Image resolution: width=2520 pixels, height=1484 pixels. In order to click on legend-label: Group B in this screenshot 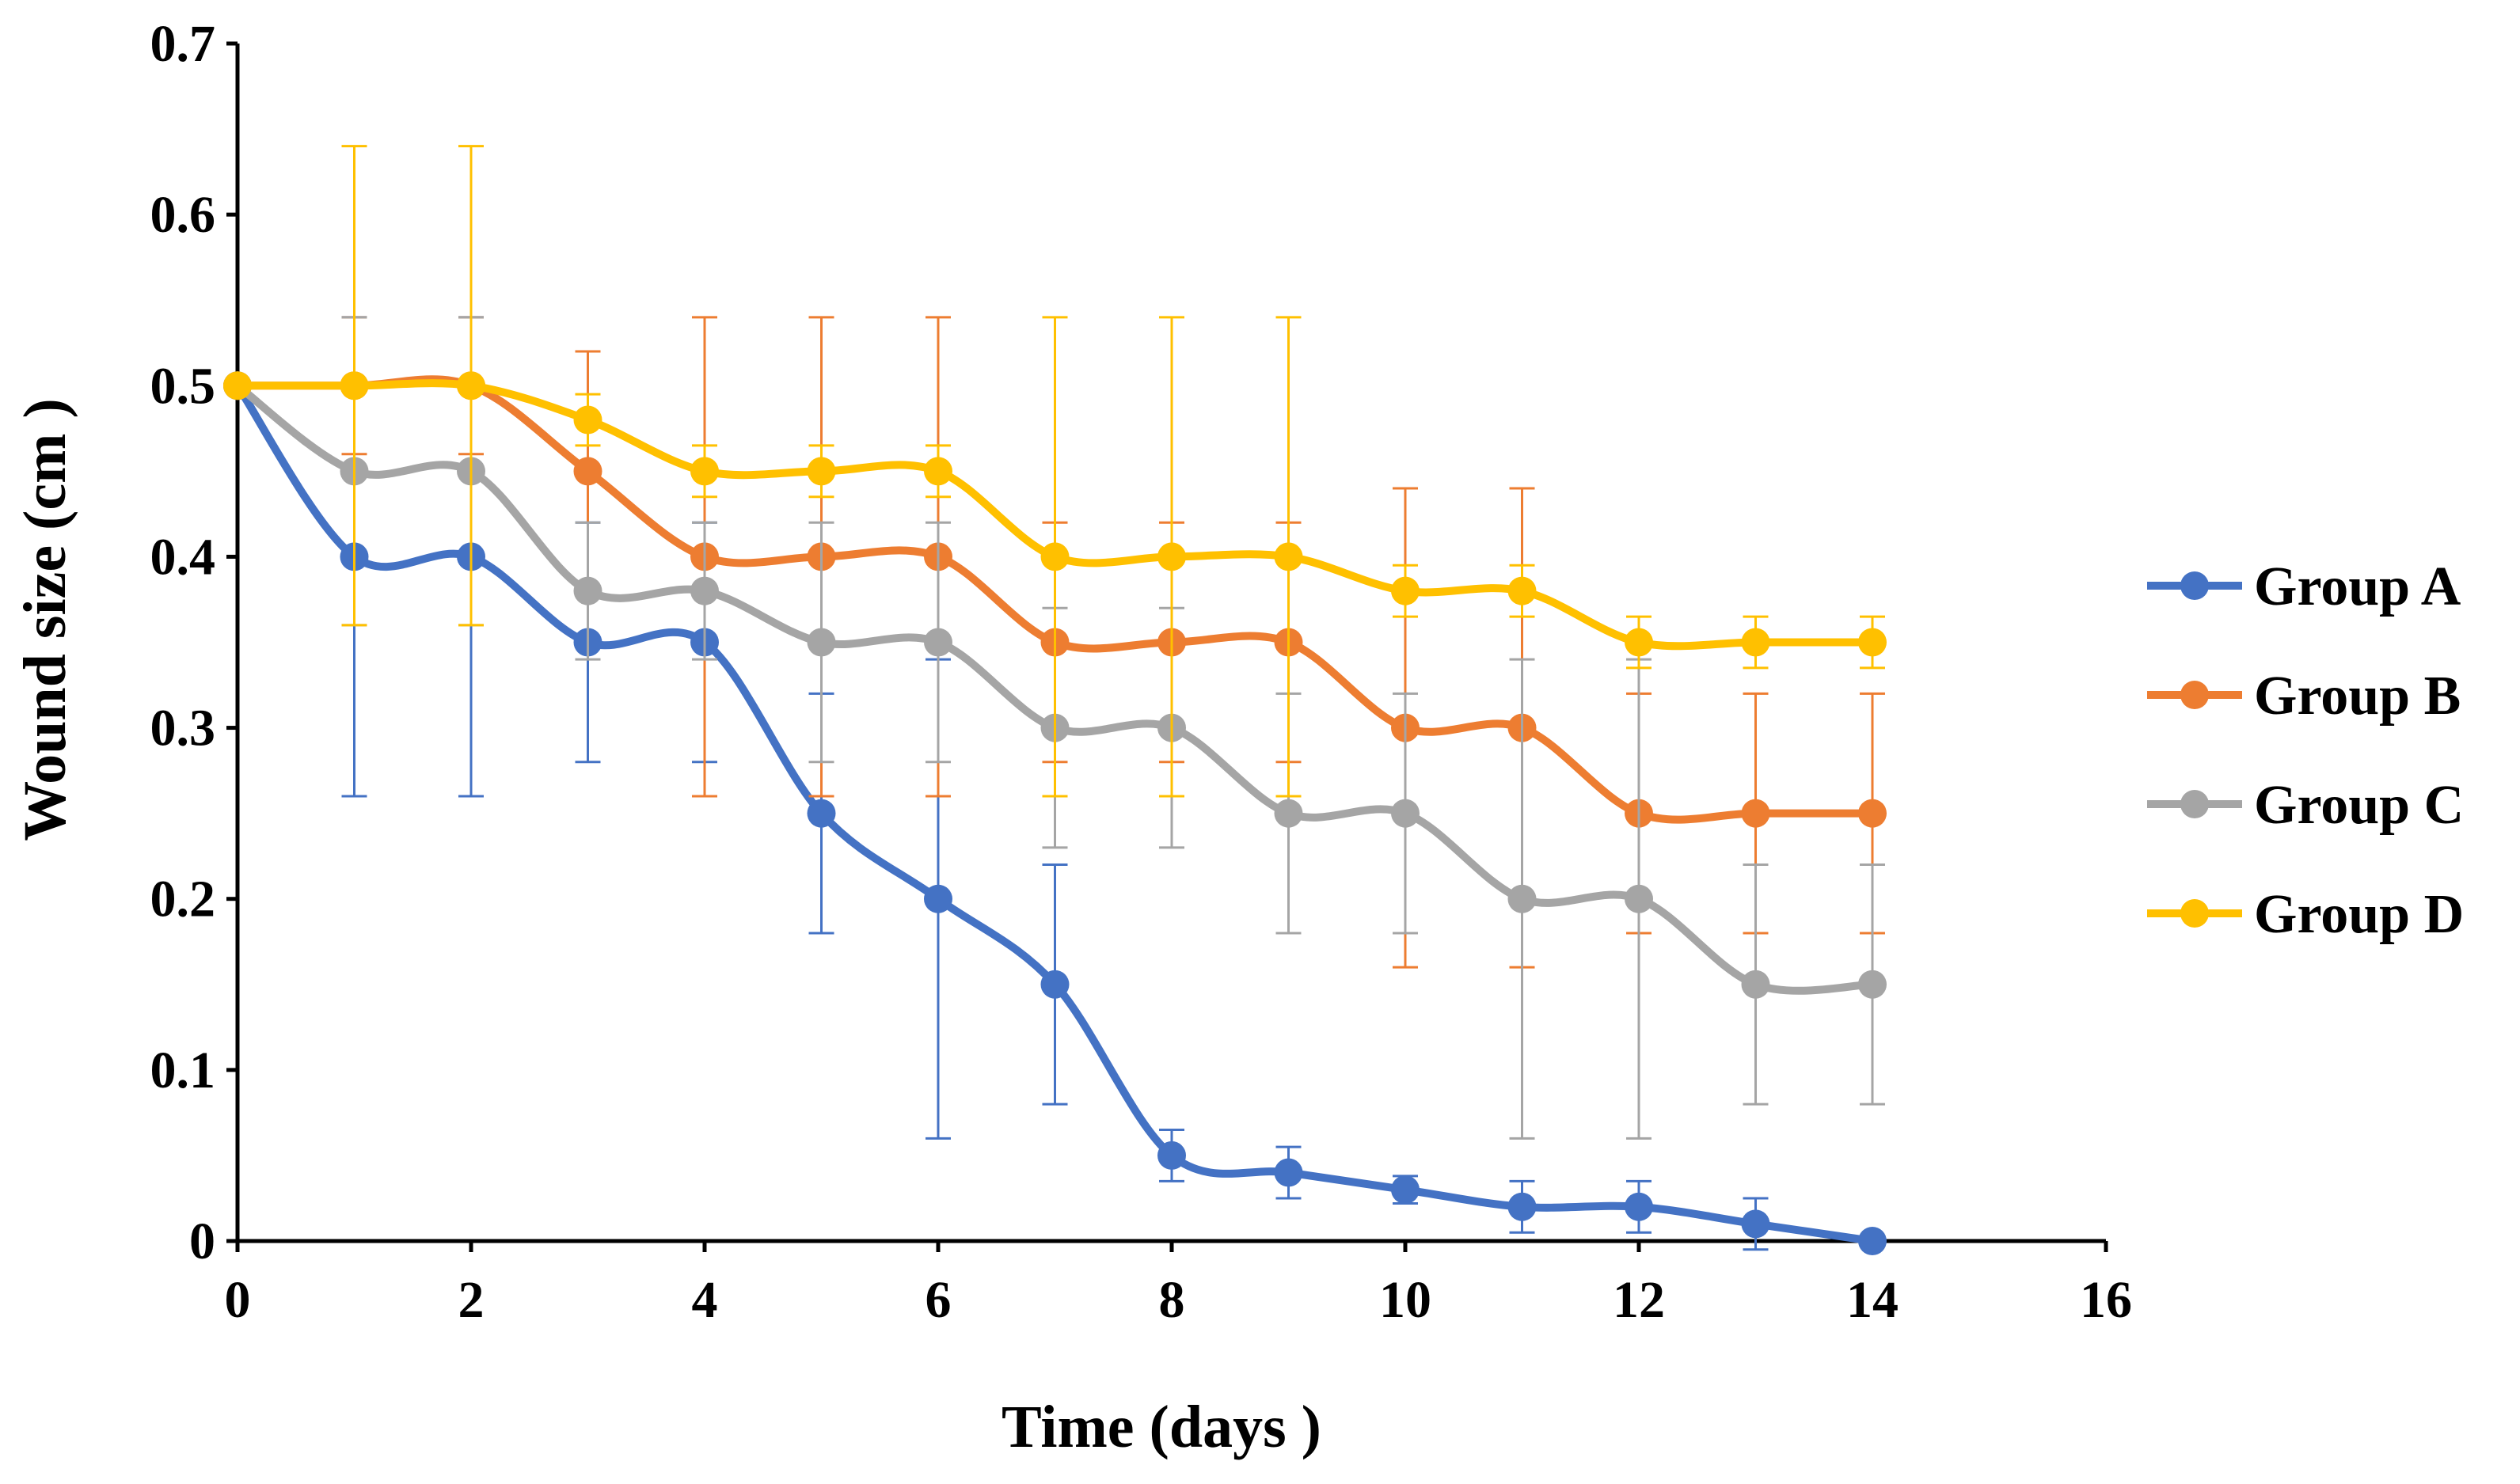, I will do `click(2357, 696)`.